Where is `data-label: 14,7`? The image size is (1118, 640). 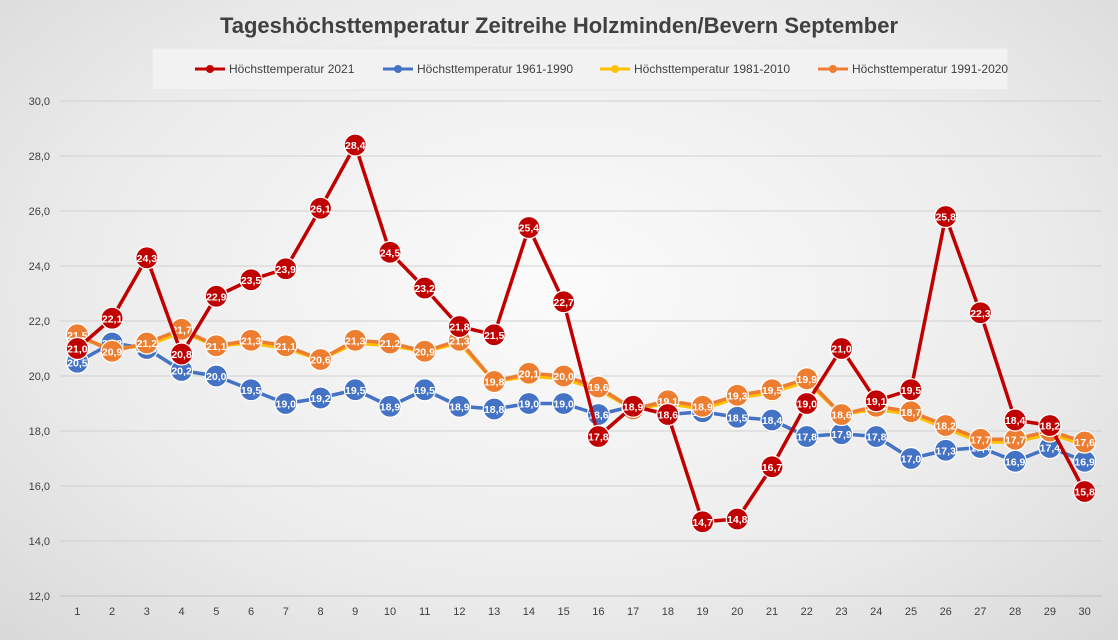 data-label: 14,7 is located at coordinates (702, 523).